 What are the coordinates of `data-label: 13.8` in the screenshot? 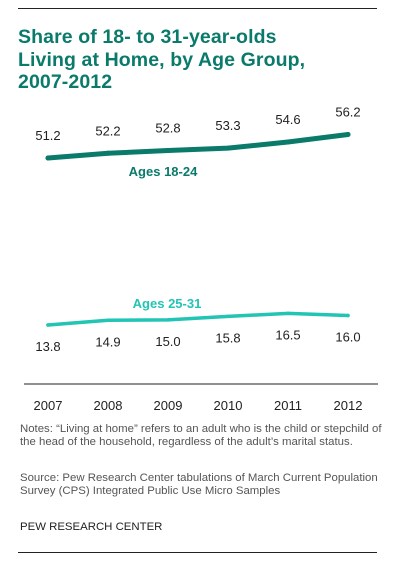 It's located at (47, 346).